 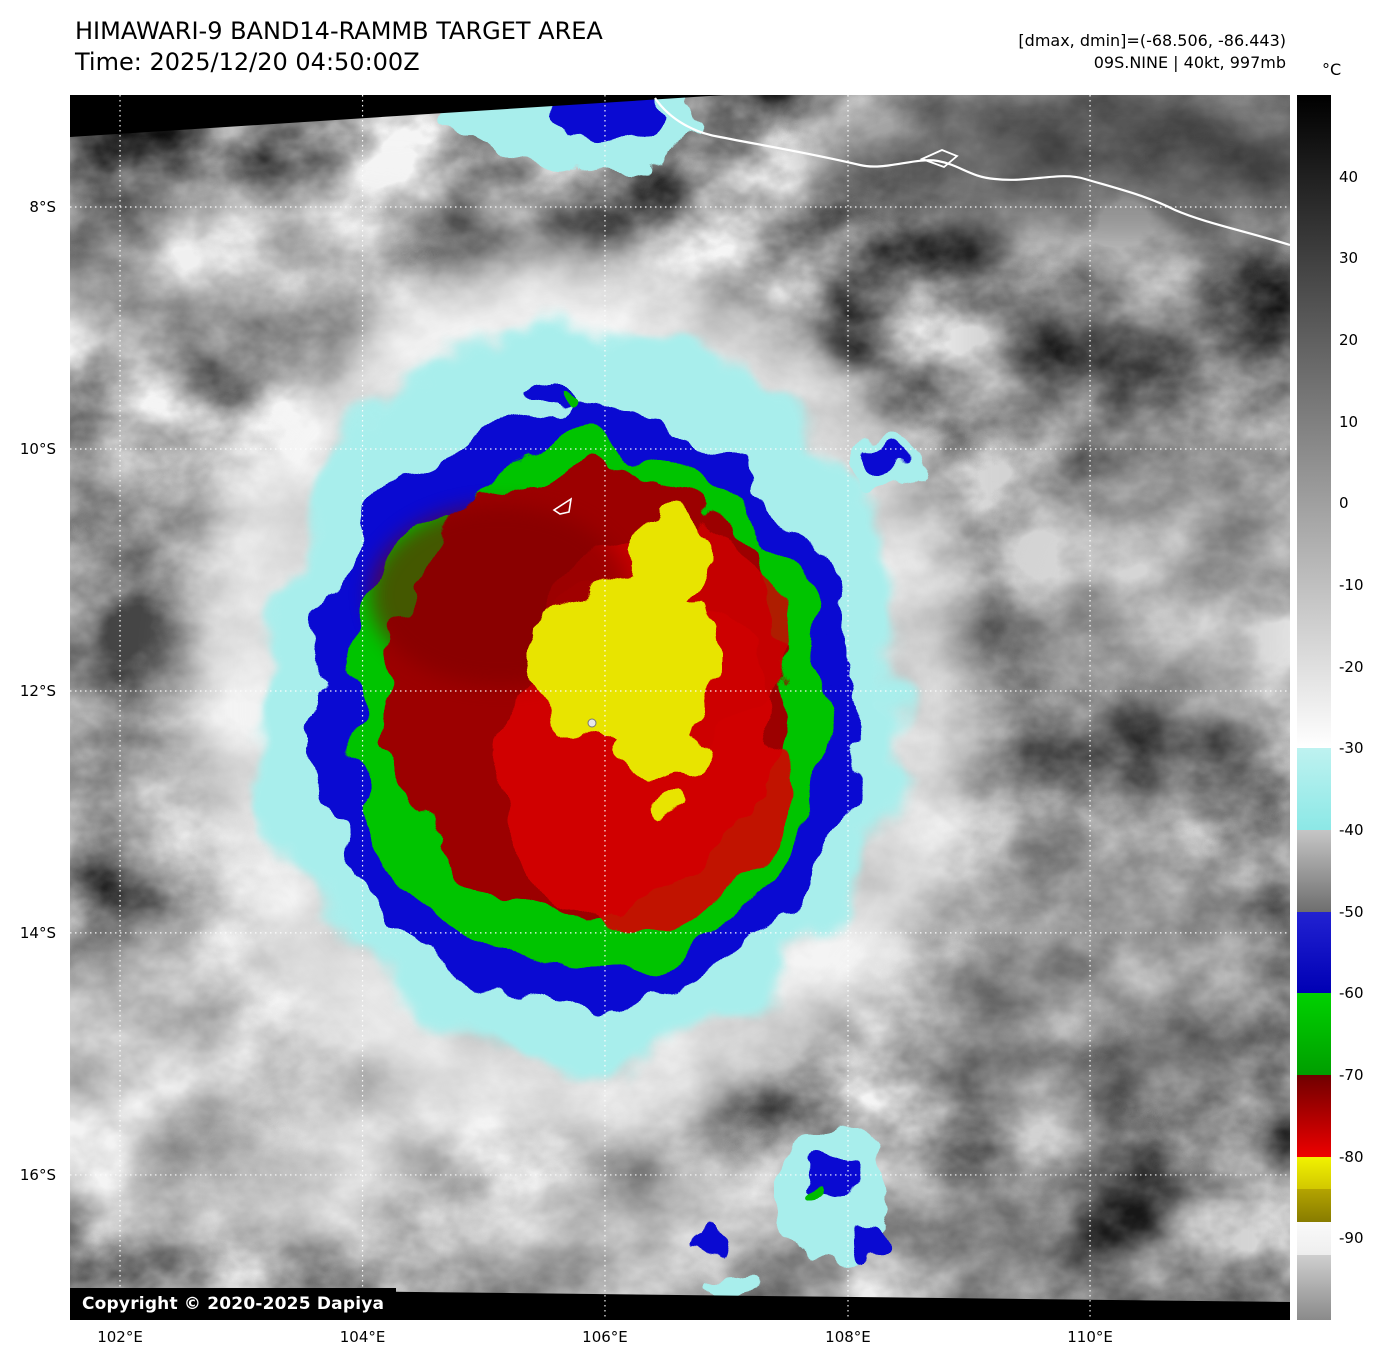 What do you see at coordinates (362, 1337) in the screenshot?
I see `lon-tick-label: 104°E` at bounding box center [362, 1337].